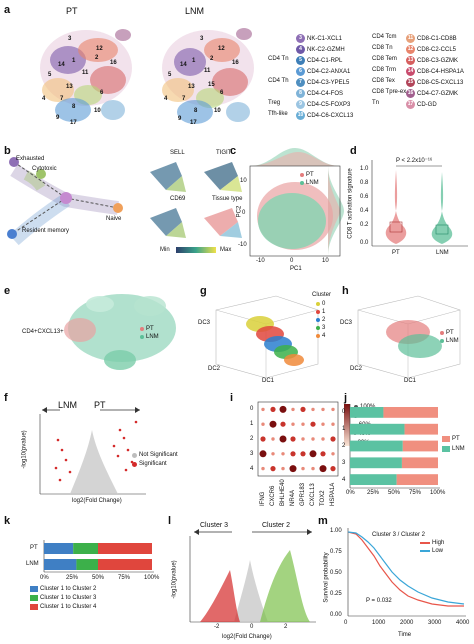  What do you see at coordinates (295, 157) in the screenshot?
I see `panel-c-density-top` at bounding box center [295, 157].